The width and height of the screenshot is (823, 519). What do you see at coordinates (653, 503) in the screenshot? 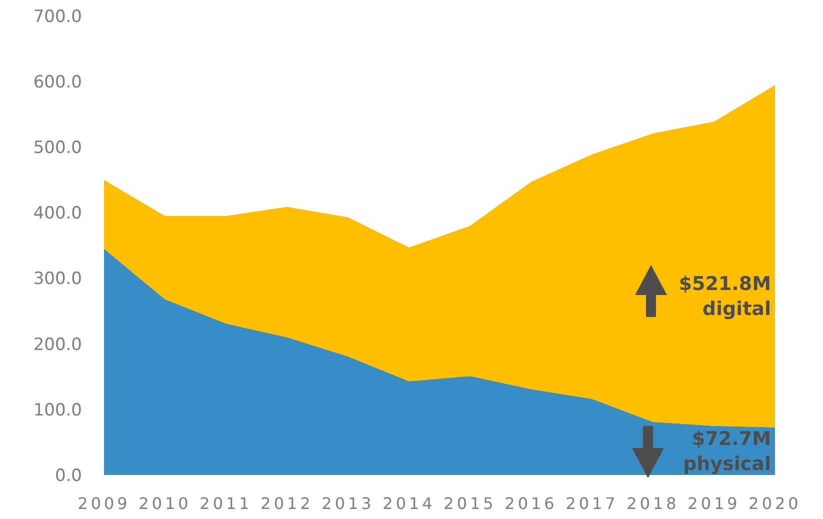
I see `x-tick-label: 2018` at bounding box center [653, 503].